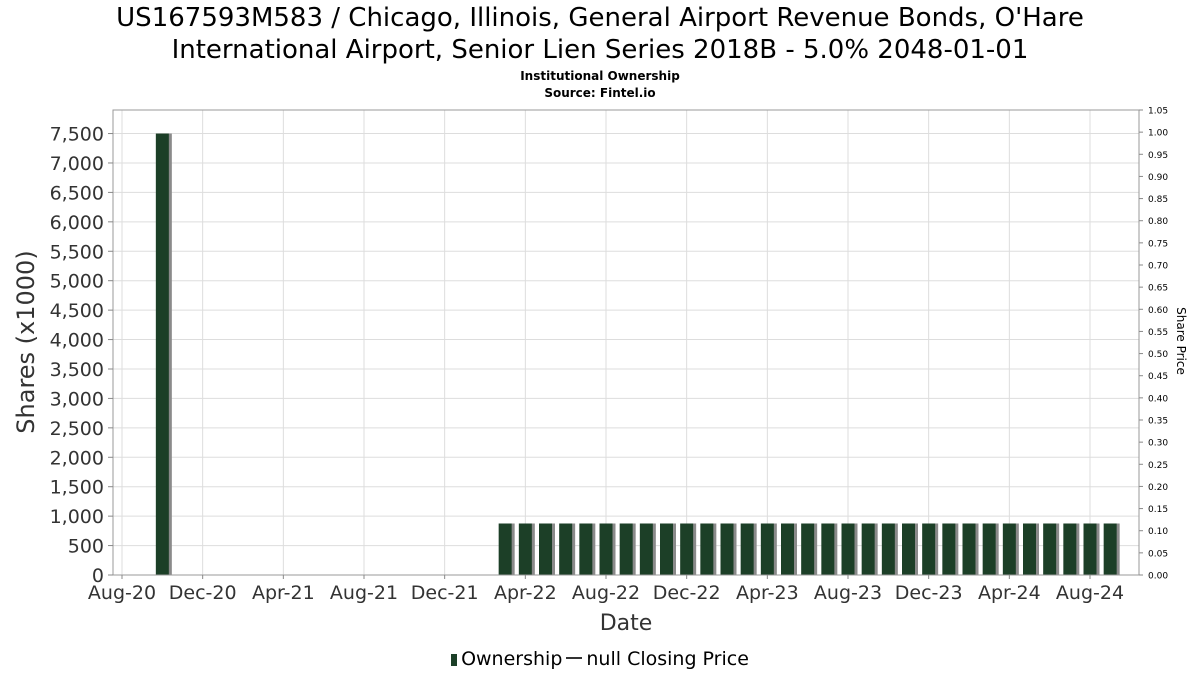 The width and height of the screenshot is (1200, 675). What do you see at coordinates (77, 399) in the screenshot?
I see `y-tick-label: 3,000` at bounding box center [77, 399].